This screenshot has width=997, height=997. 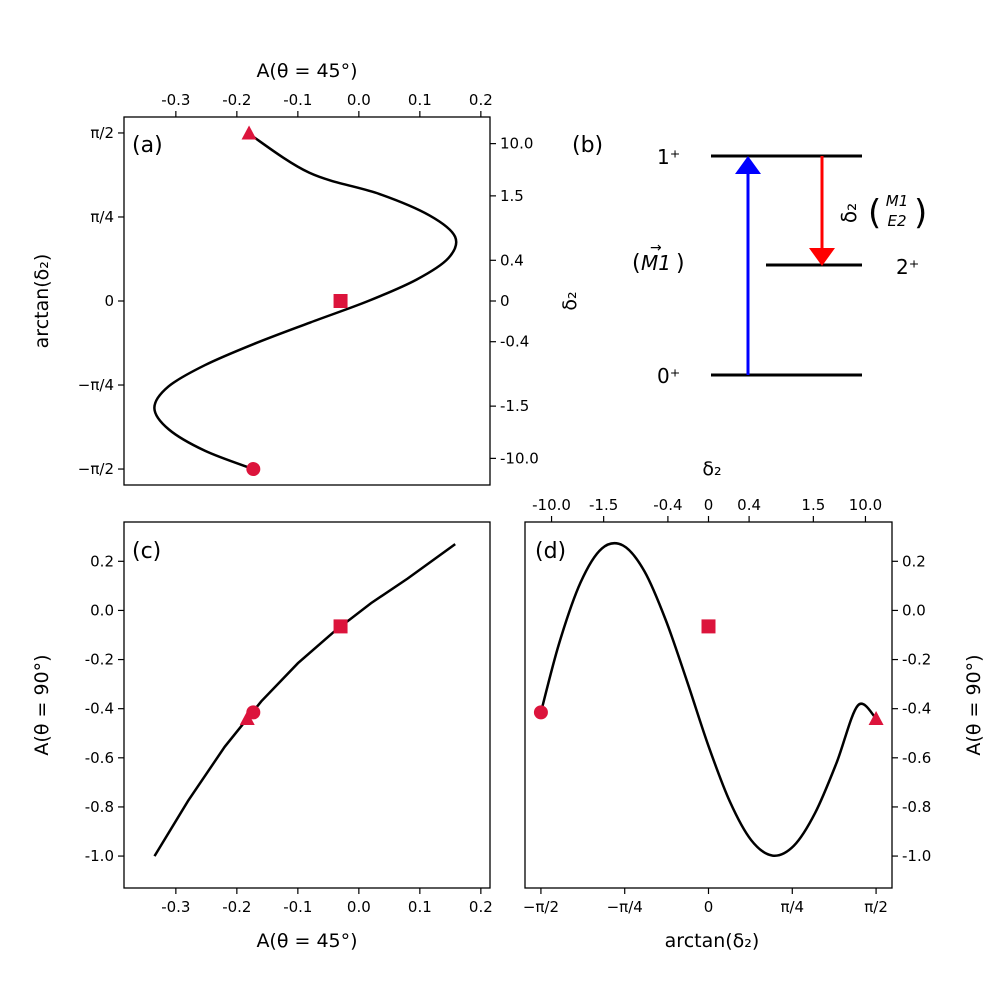 I want to click on panel-a-top-ticks: -0.3 -0.2 -0.1 0.0 0.1 0.2, so click(x=327, y=104).